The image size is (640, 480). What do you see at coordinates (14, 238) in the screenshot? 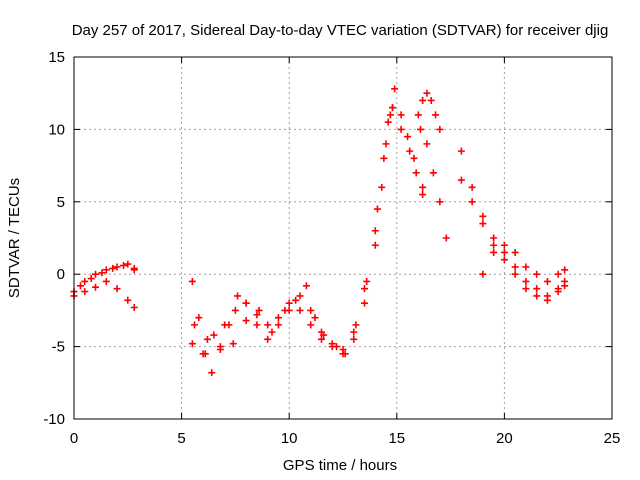
I see `y-axis-label: SDTVAR / TECUs` at bounding box center [14, 238].